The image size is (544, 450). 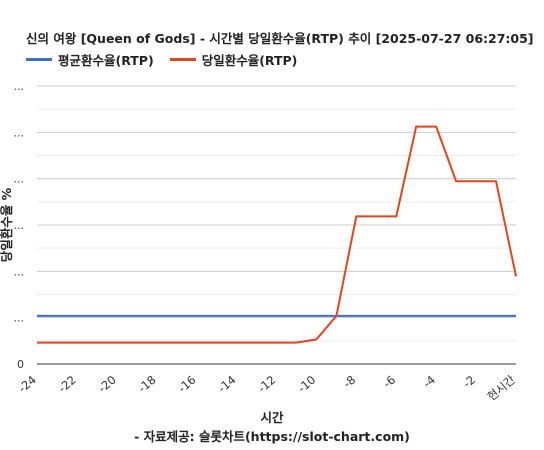 I want to click on x-tick-label: -10, so click(x=306, y=384).